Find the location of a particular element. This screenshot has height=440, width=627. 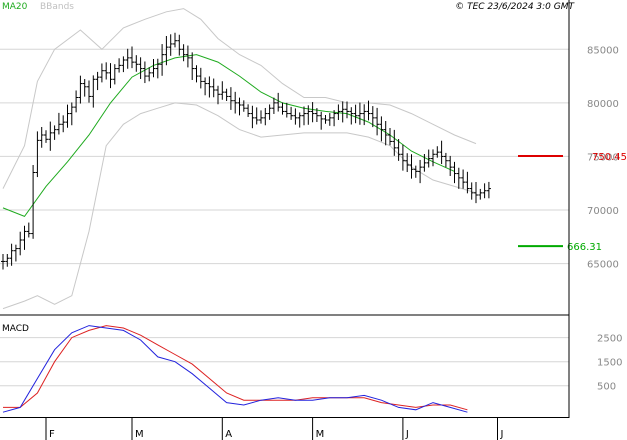

macd-y-axis-labels: 500 1500 2500 is located at coordinates (609, 363).